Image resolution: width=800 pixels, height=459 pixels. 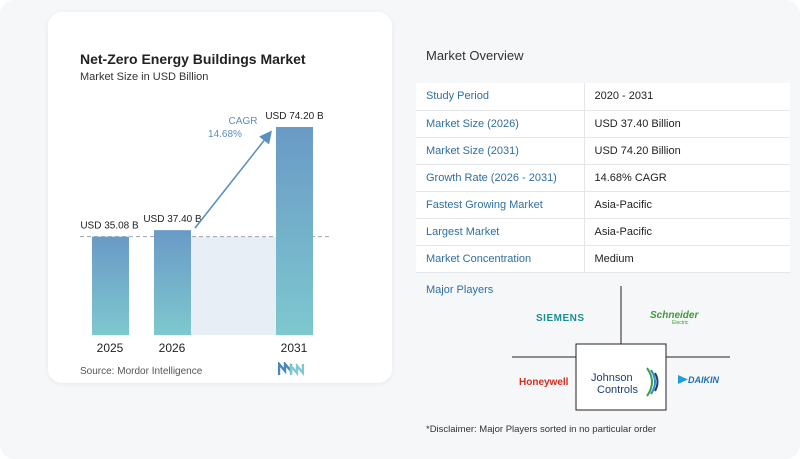 What do you see at coordinates (500, 124) in the screenshot?
I see `row-key: Market Size (2026)` at bounding box center [500, 124].